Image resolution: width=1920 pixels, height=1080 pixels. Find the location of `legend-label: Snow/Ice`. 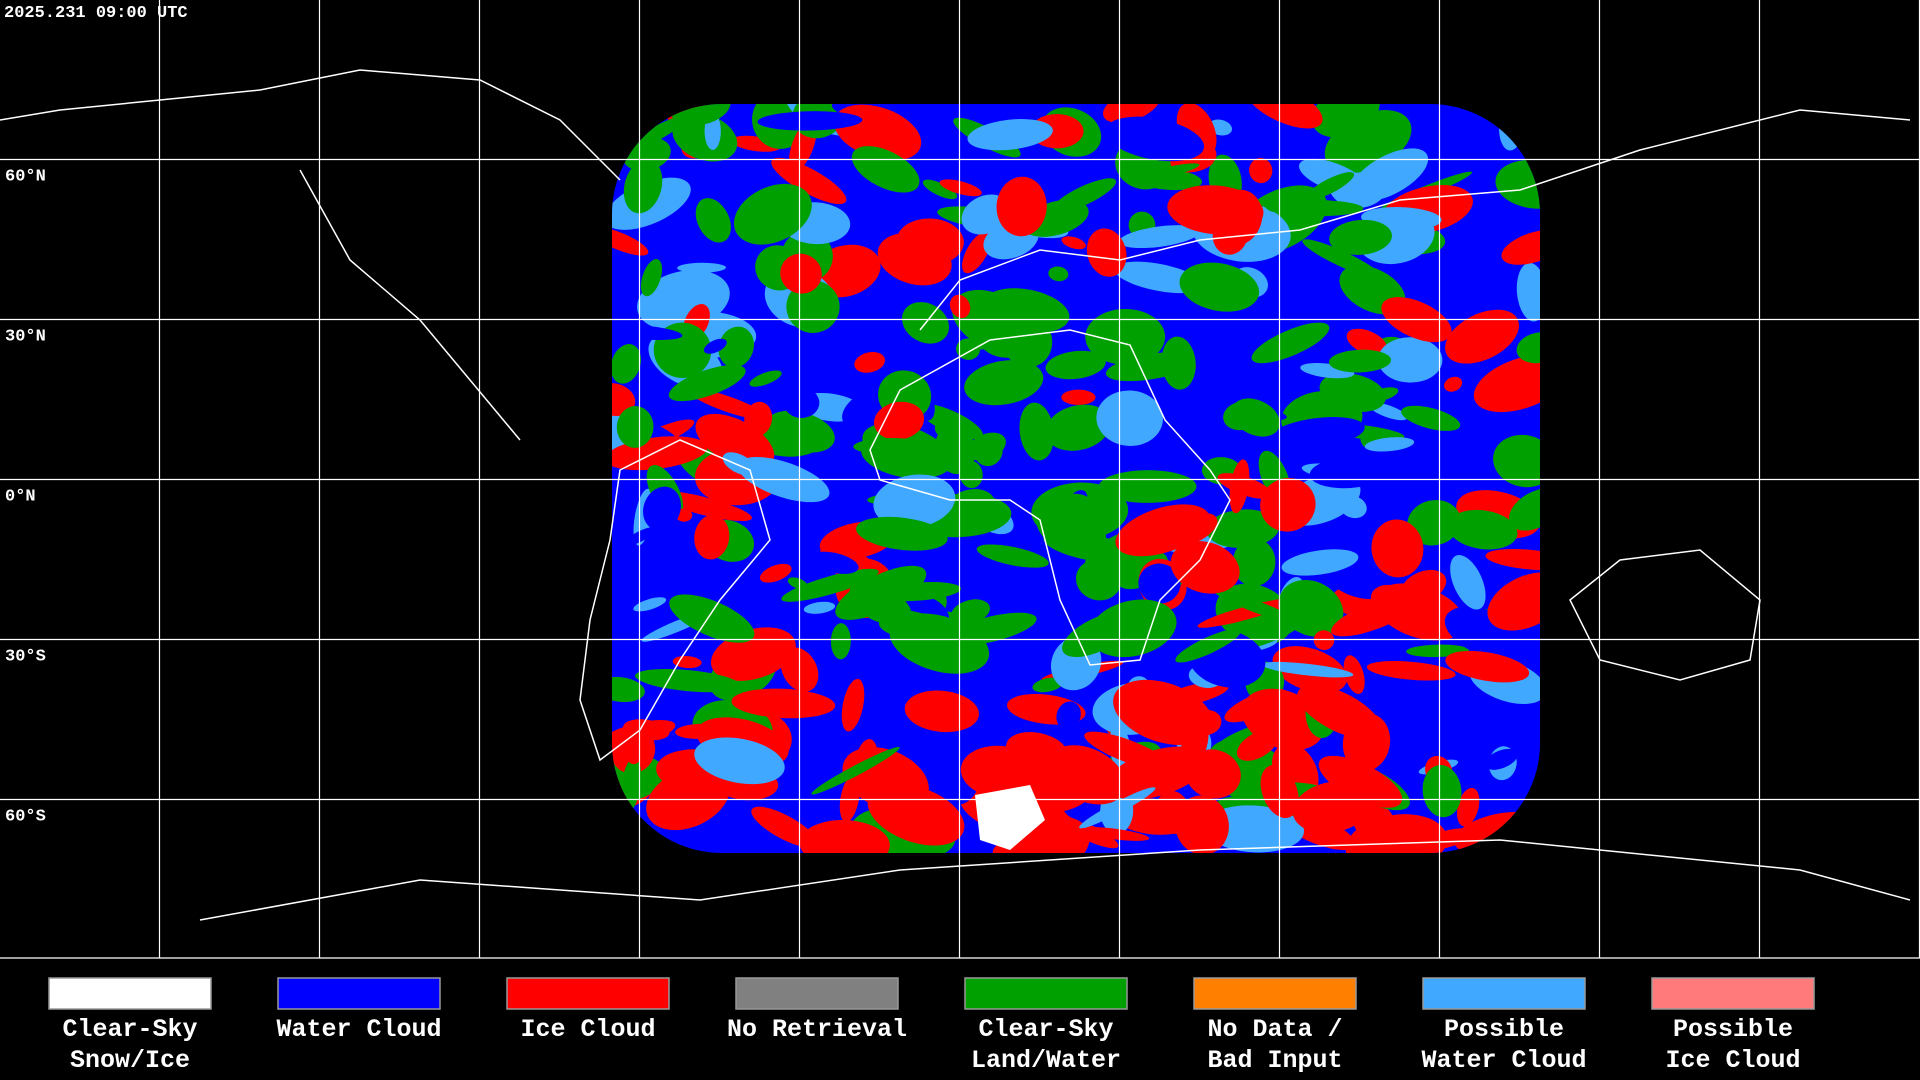

legend-label: Snow/Ice is located at coordinates (130, 1060).